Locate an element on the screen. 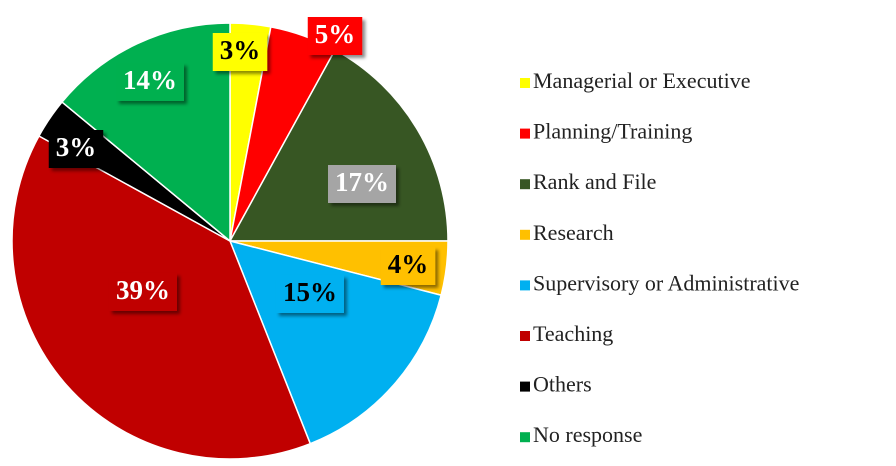 Image resolution: width=896 pixels, height=466 pixels. pie-slice is located at coordinates (145, 132).